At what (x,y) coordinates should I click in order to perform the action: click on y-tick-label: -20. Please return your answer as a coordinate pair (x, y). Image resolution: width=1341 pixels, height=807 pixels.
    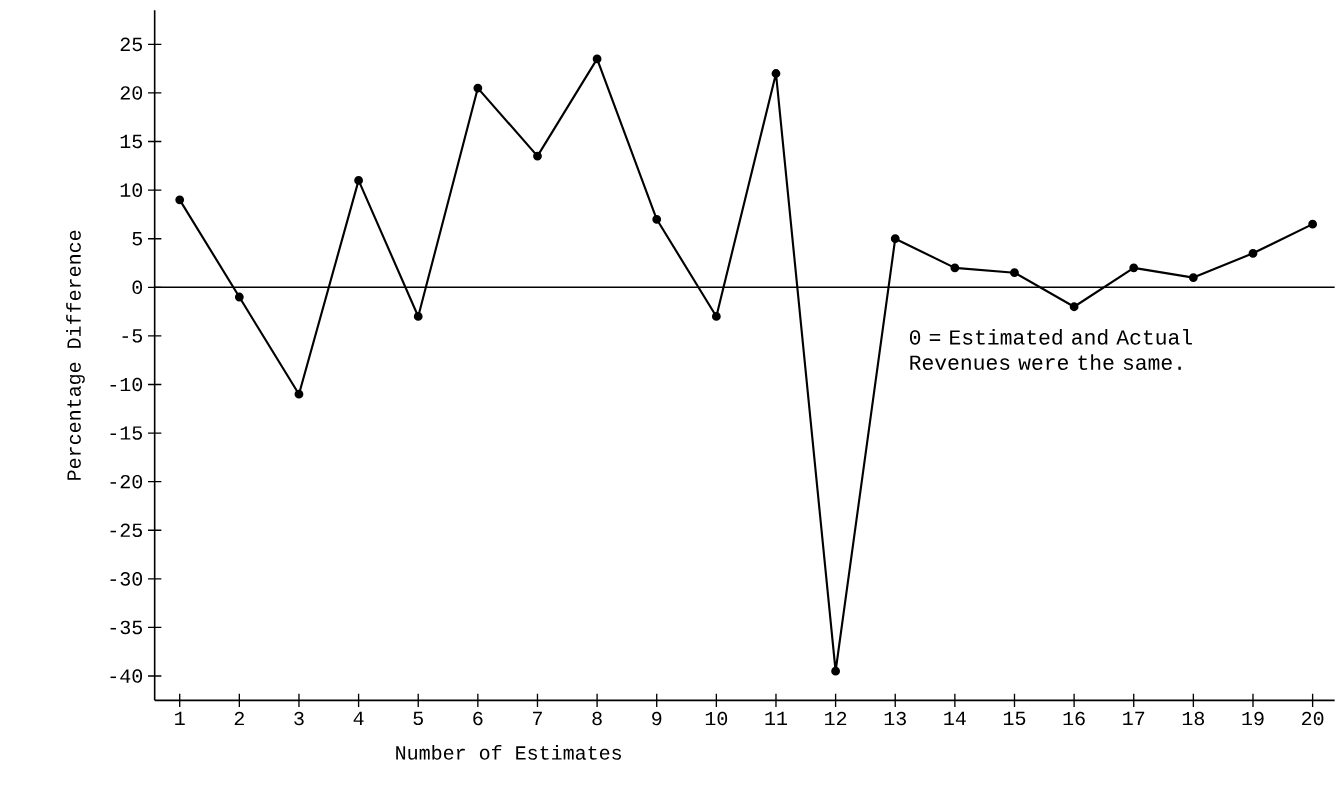
    Looking at the image, I should click on (126, 481).